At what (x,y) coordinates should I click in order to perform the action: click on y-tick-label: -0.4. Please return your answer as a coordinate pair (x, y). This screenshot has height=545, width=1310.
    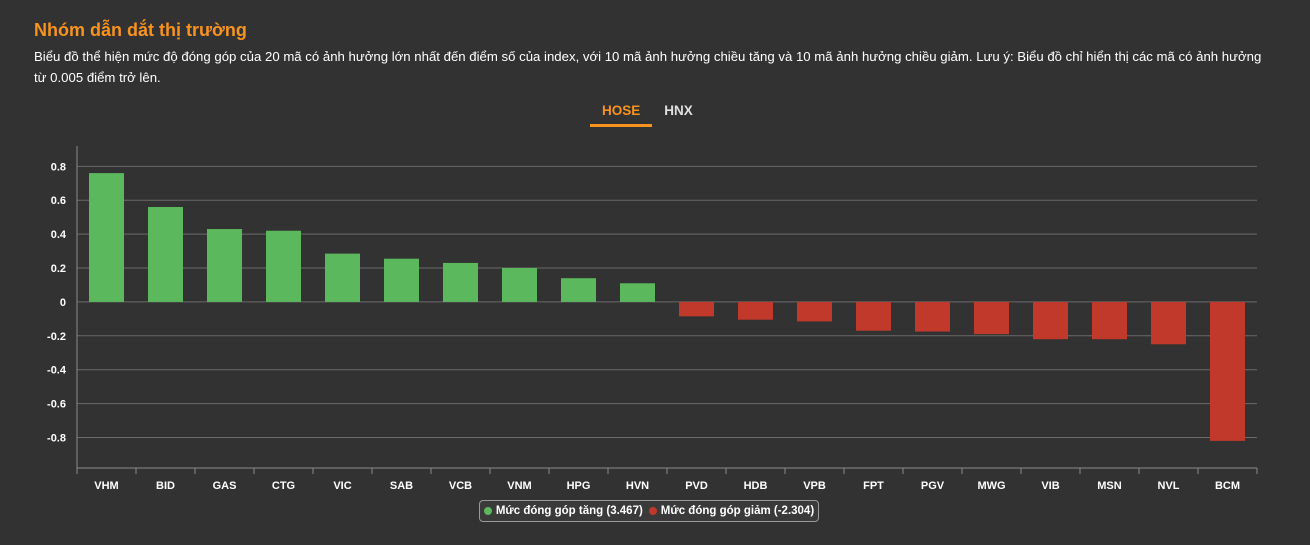
    Looking at the image, I should click on (57, 371).